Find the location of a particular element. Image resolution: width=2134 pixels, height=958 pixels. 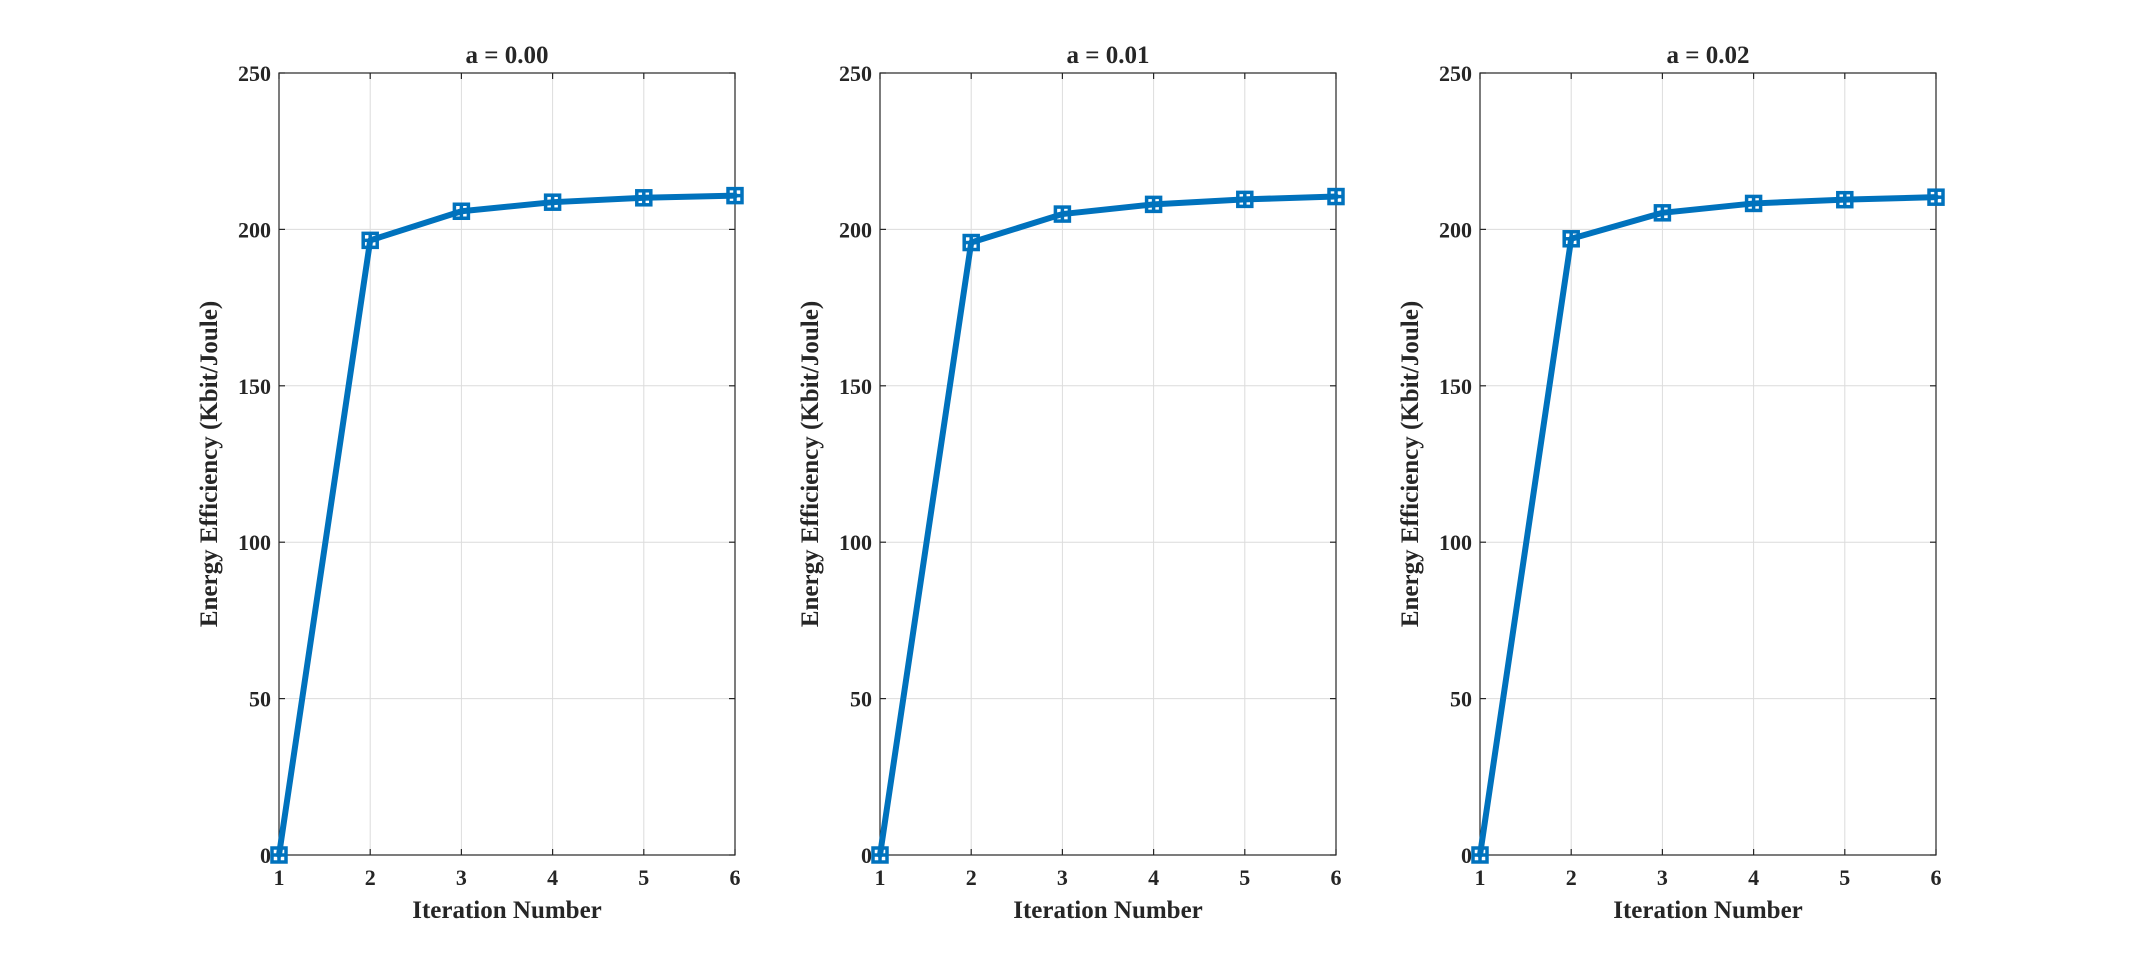

chart-title: a = 0.02 is located at coordinates (1708, 55).